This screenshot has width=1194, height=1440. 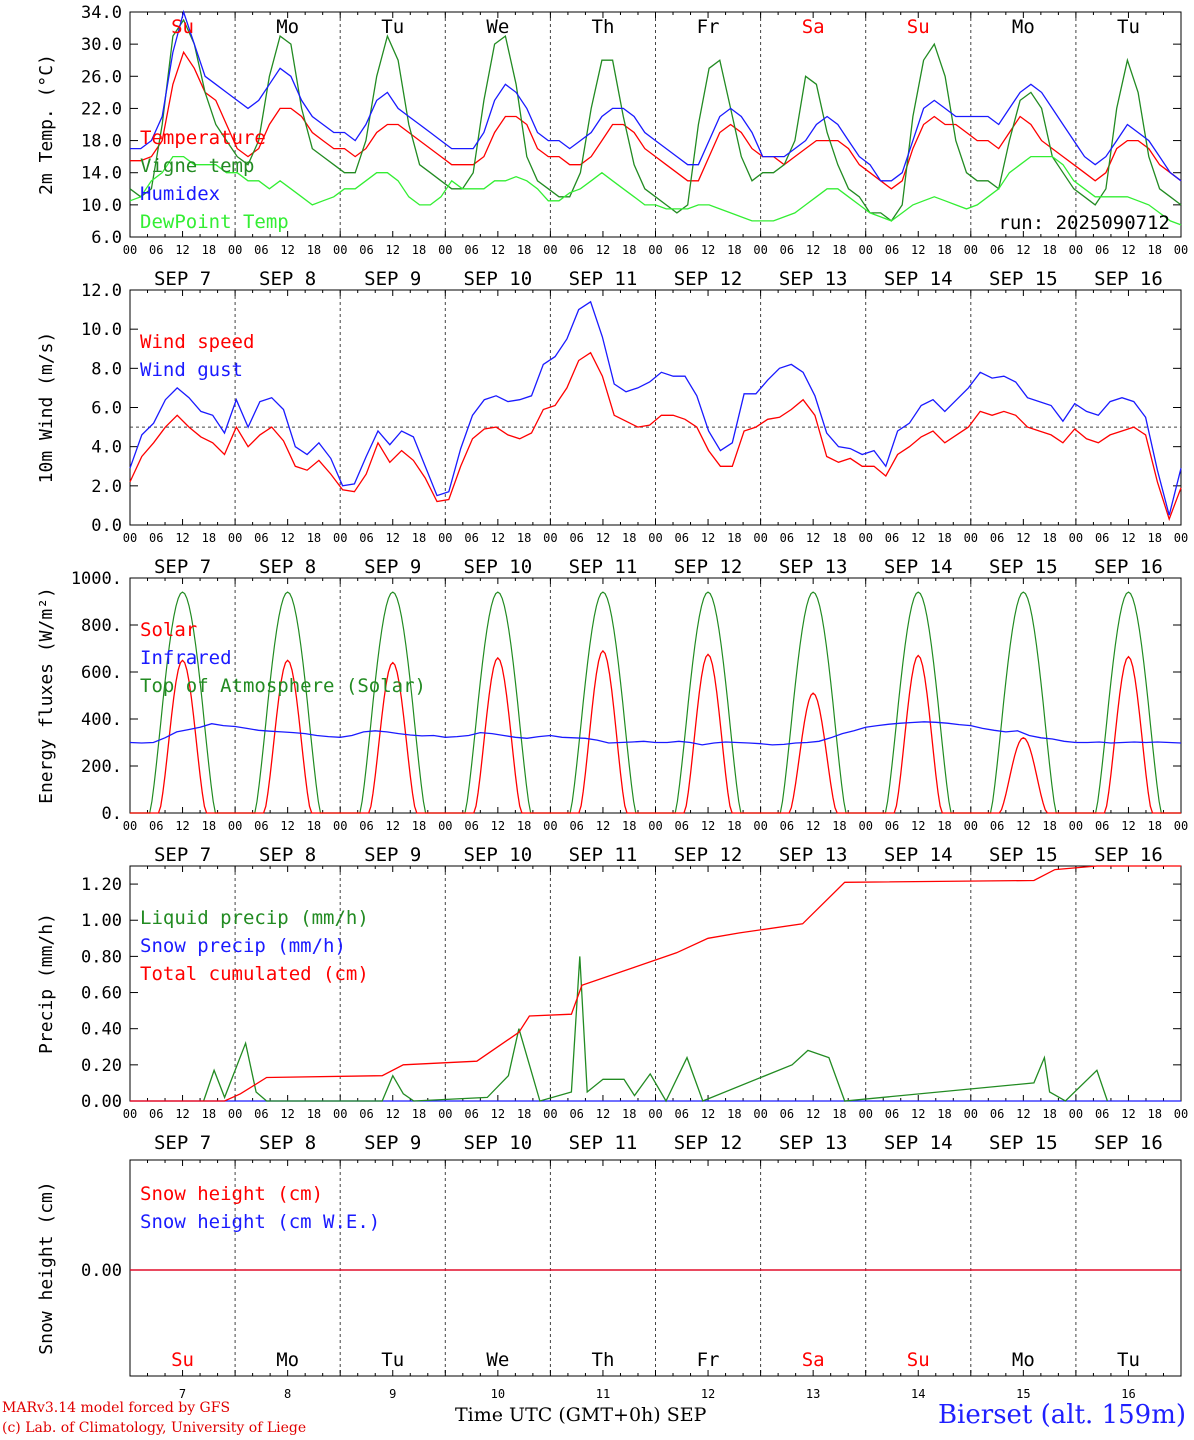 I want to click on energy-date-label: SEP 11, so click(x=603, y=855).